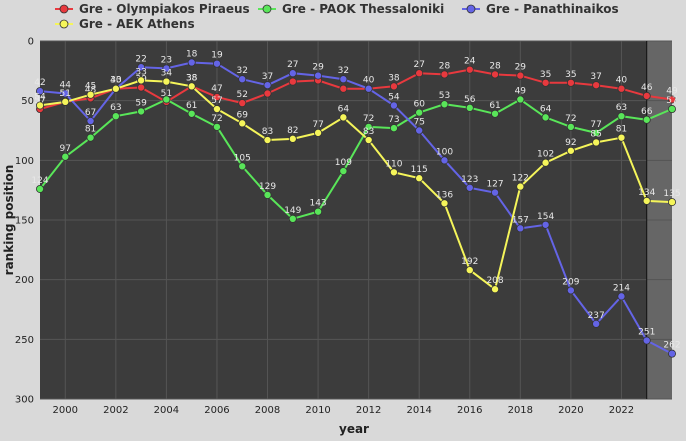 The width and height of the screenshot is (686, 441). I want to click on data-label: 209, so click(570, 282).